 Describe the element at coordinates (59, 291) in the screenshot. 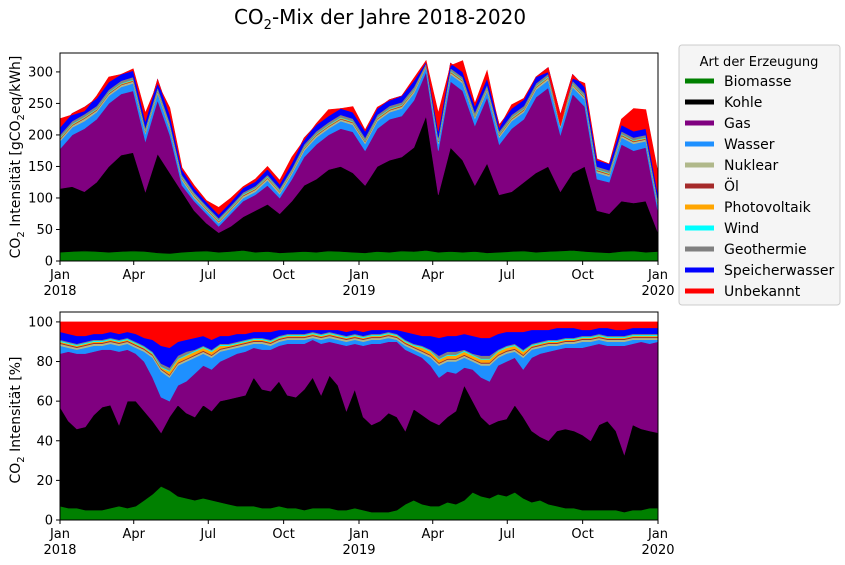

I see `top-xtick-year: 2018` at that location.